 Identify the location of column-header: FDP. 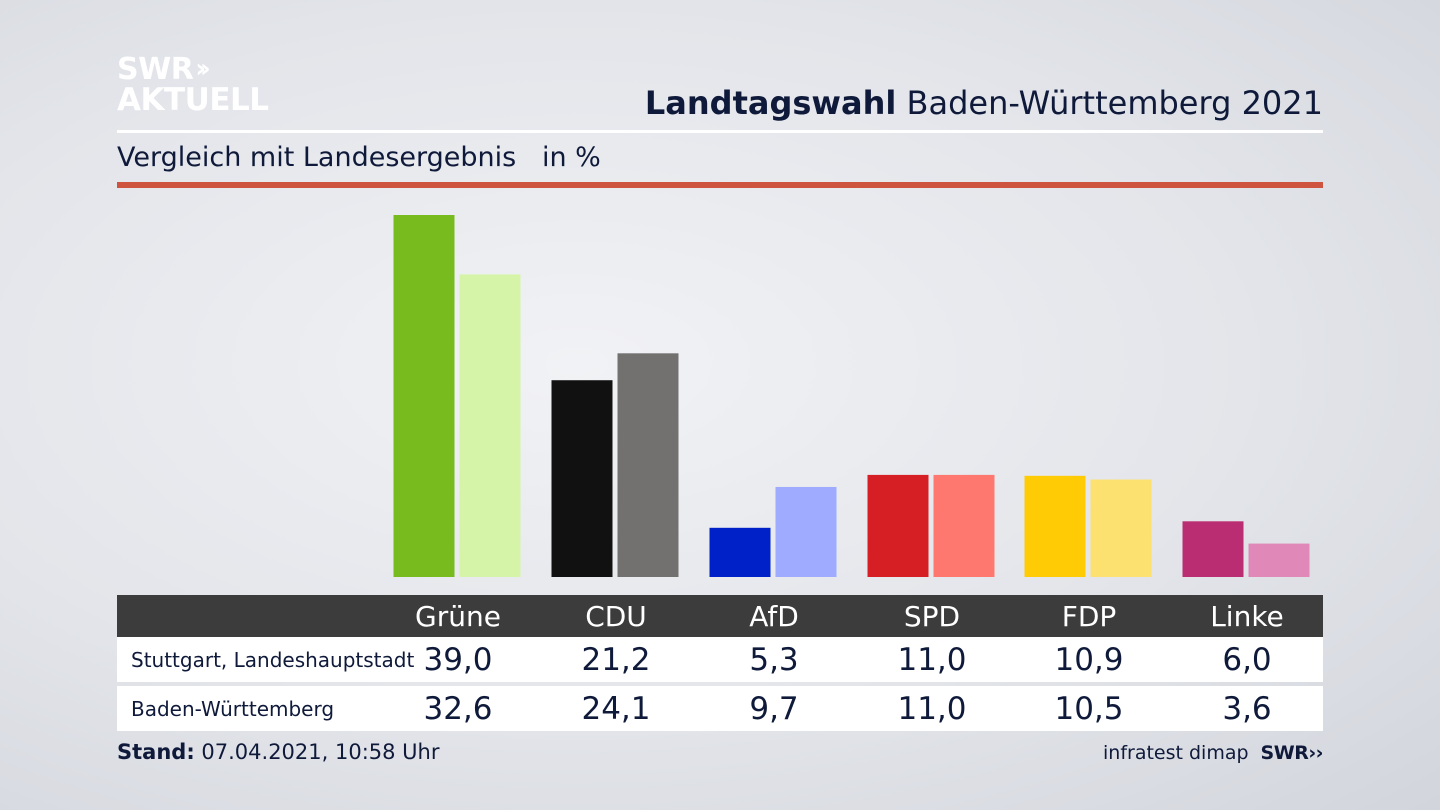
(1089, 616).